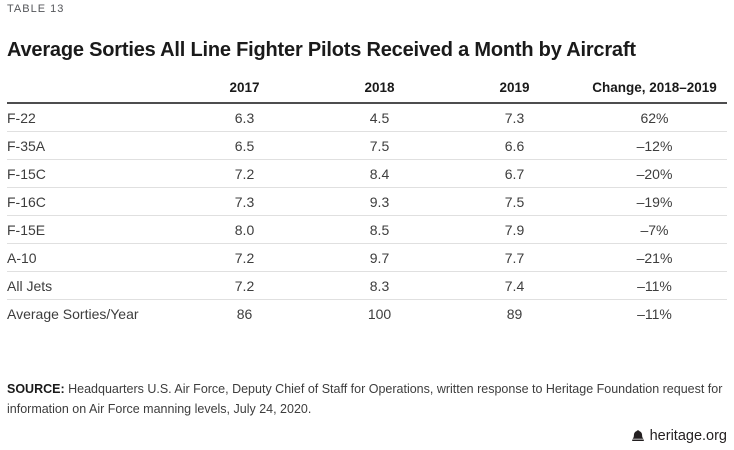 The height and width of the screenshot is (450, 734). Describe the element at coordinates (92, 92) in the screenshot. I see `aircraft-column-header` at that location.